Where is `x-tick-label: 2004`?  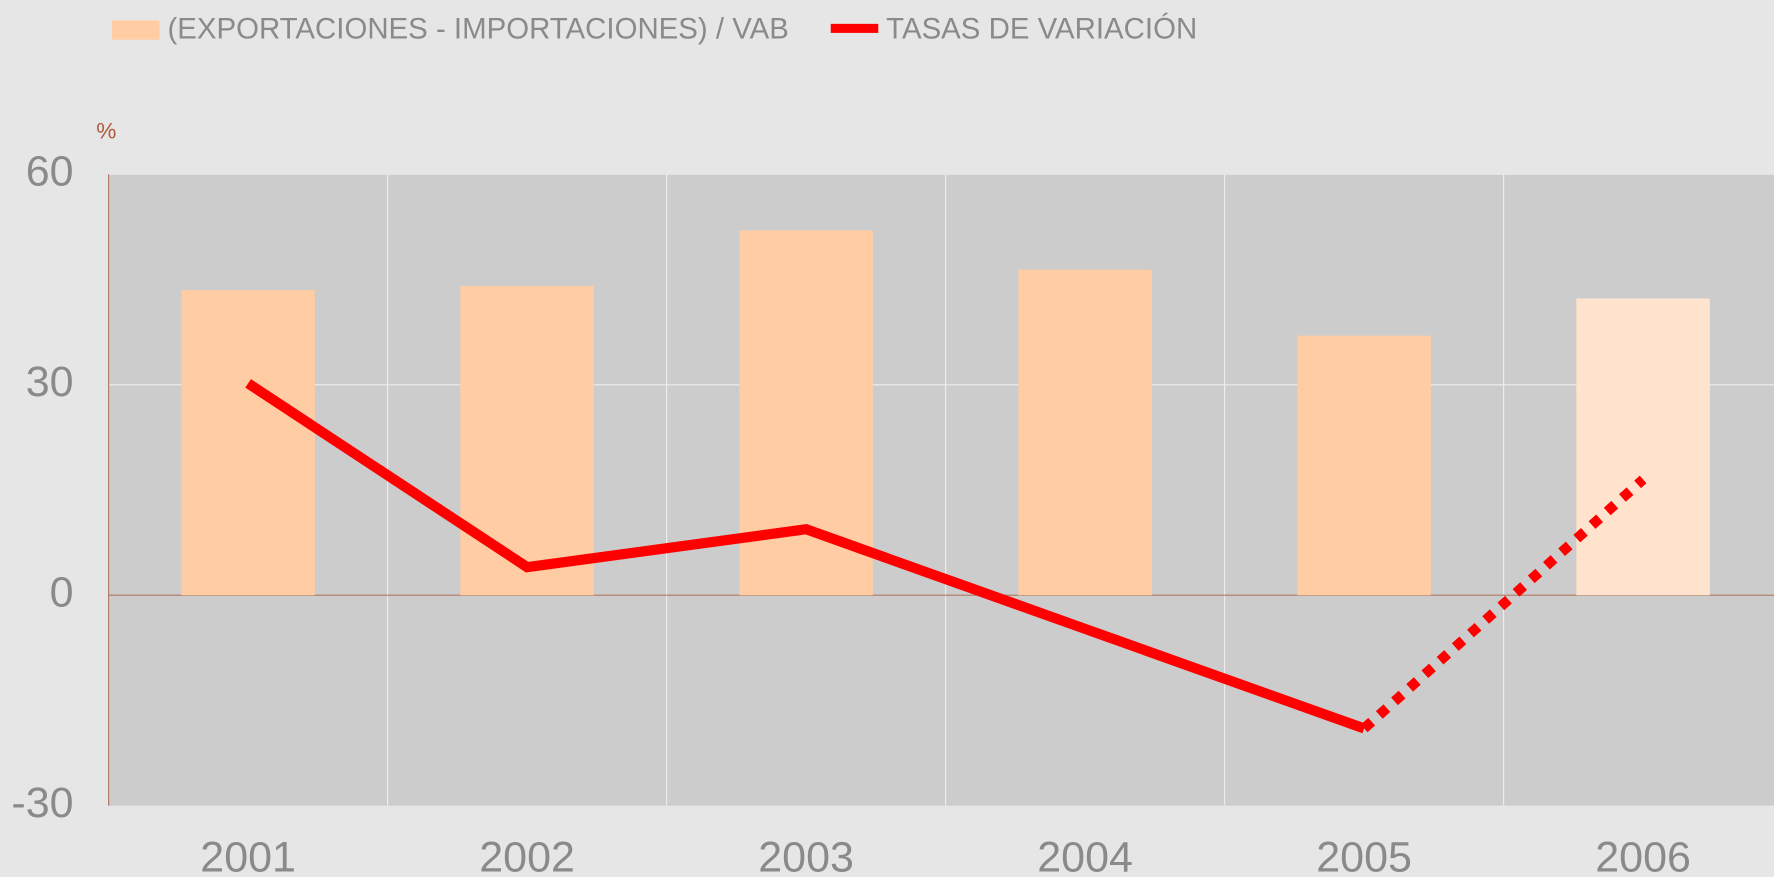 x-tick-label: 2004 is located at coordinates (1085, 855).